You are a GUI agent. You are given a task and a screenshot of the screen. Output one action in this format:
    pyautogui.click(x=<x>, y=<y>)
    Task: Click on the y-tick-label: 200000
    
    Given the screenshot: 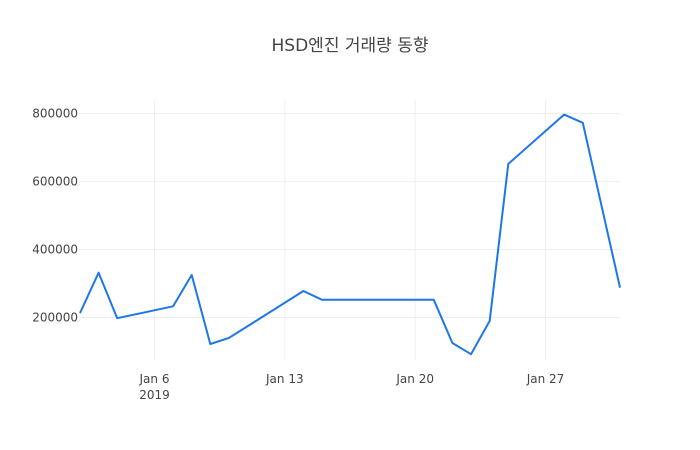 What is the action you would take?
    pyautogui.click(x=55, y=318)
    